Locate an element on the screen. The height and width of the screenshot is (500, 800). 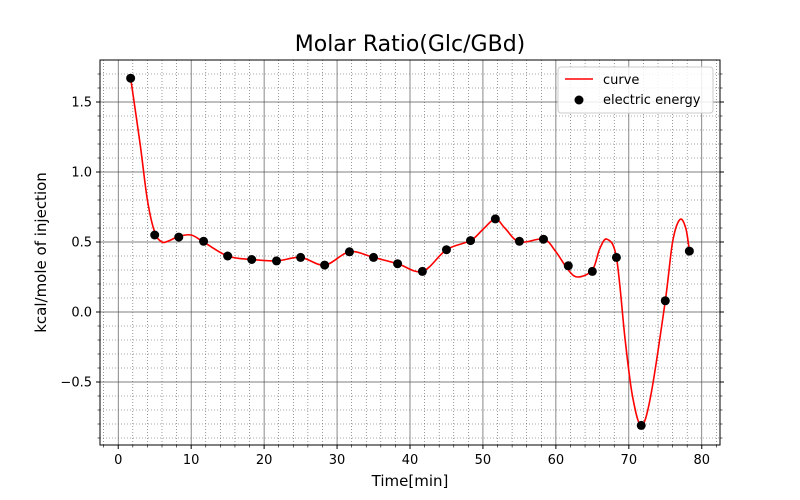
x-tick-label: 10 is located at coordinates (191, 460).